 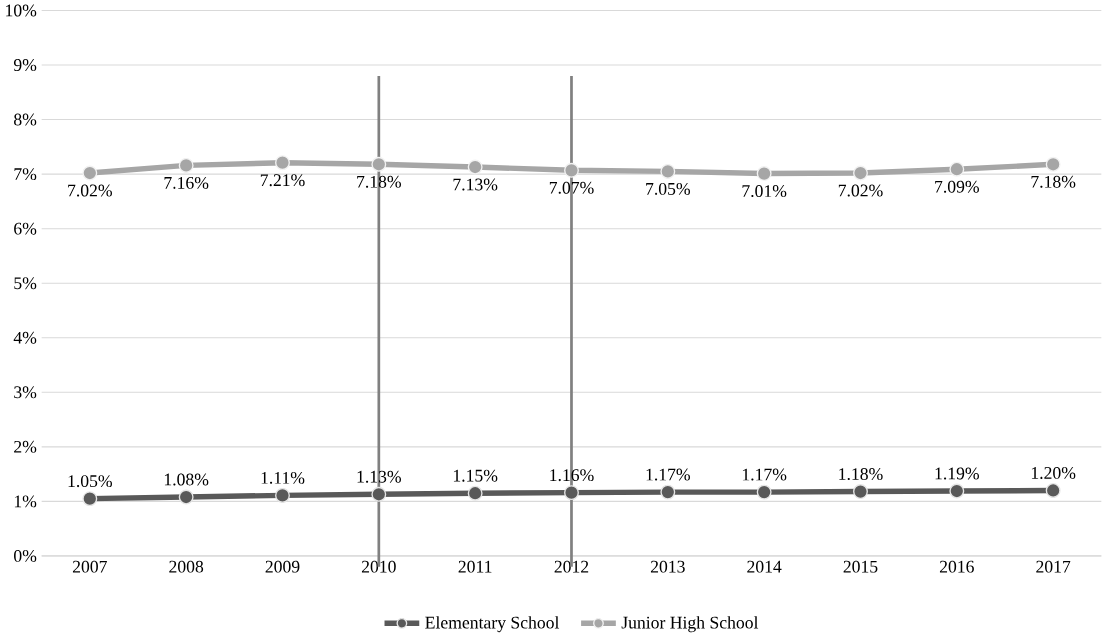 What do you see at coordinates (1053, 473) in the screenshot?
I see `data-label: 1.20%` at bounding box center [1053, 473].